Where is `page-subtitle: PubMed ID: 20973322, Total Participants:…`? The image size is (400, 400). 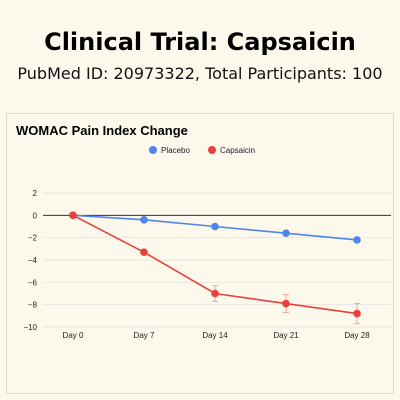 page-subtitle: PubMed ID: 20973322, Total Participants:… is located at coordinates (200, 73).